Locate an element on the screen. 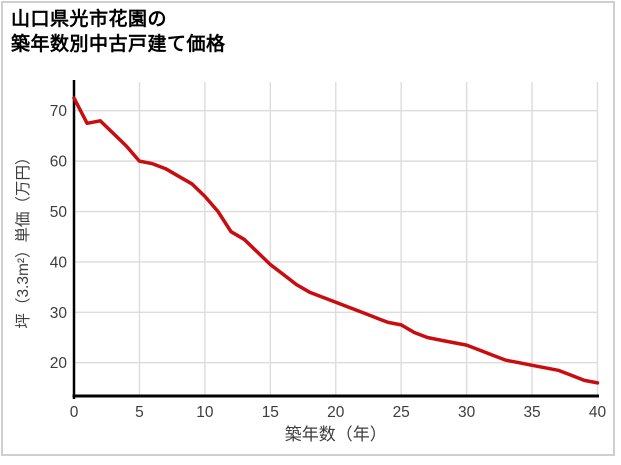  x-tick-label: 0 is located at coordinates (74, 412).